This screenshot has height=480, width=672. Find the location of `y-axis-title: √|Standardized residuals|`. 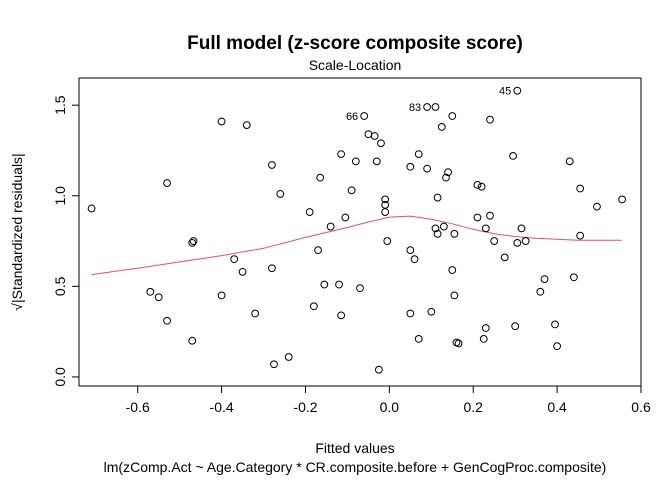

y-axis-title: √|Standardized residuals| is located at coordinates (17, 231).